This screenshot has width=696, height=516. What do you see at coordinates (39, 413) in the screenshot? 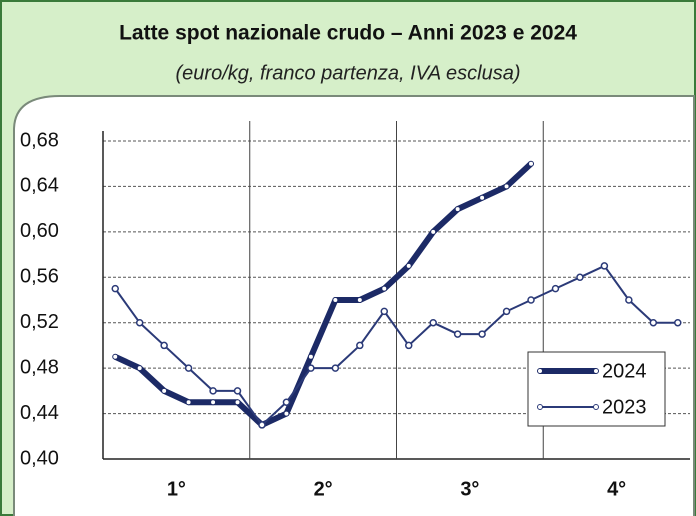
I see `y-tick-label: 0,44` at bounding box center [39, 413].